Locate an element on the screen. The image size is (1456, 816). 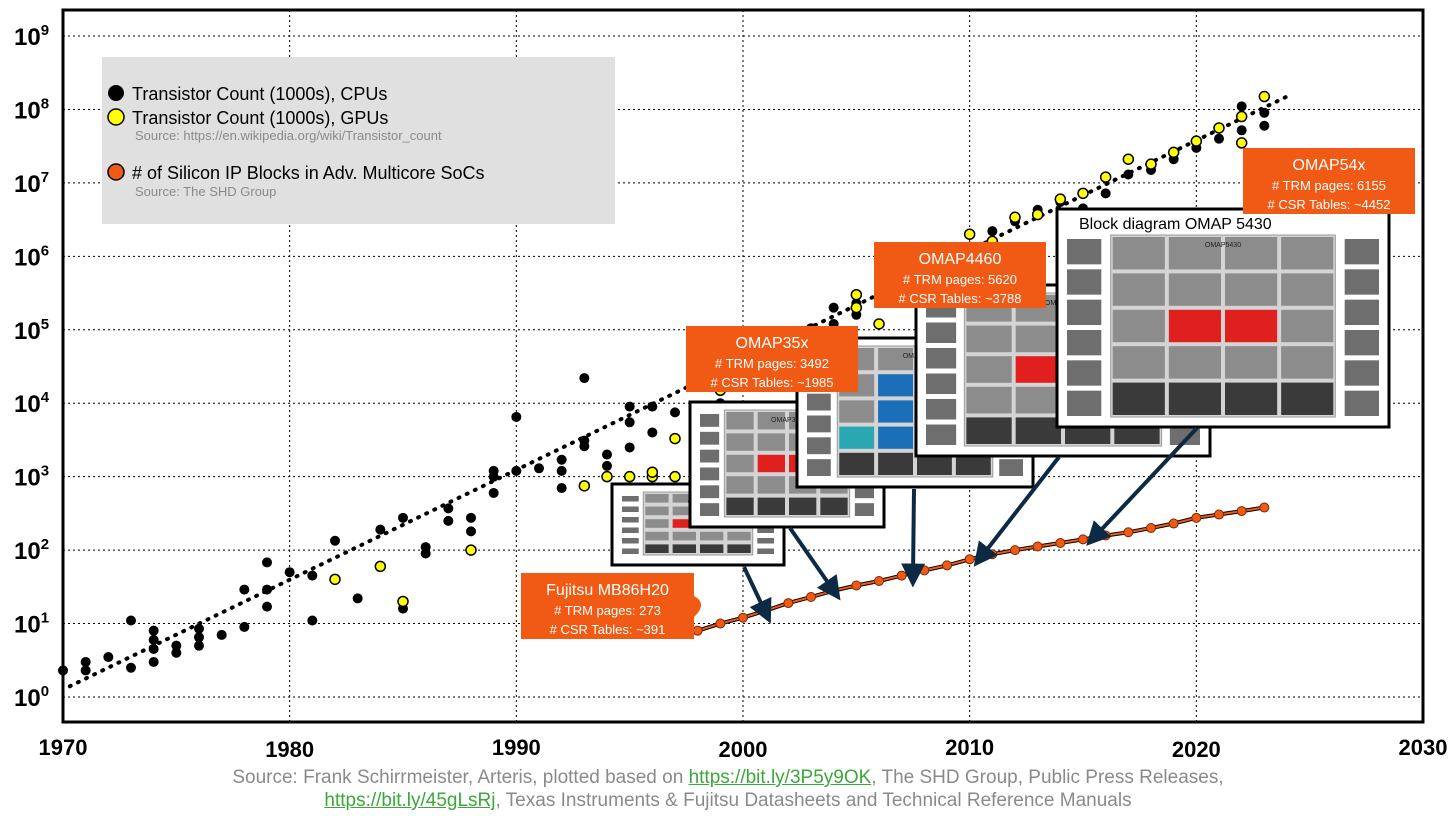
x-tick-label: 1980 is located at coordinates (289, 749).